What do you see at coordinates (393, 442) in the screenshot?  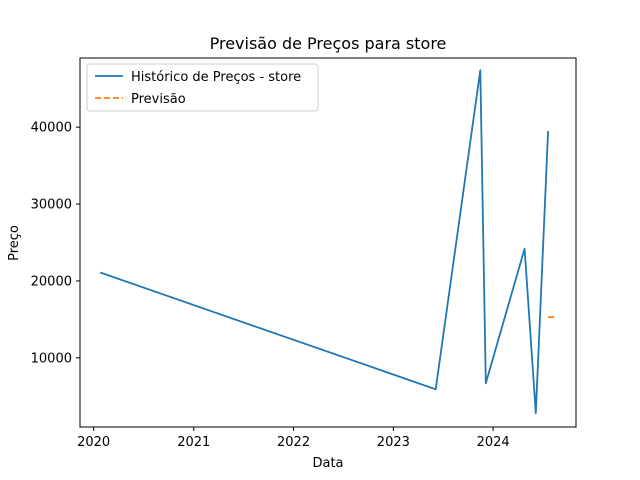 I see `x-tick-label: 2023` at bounding box center [393, 442].